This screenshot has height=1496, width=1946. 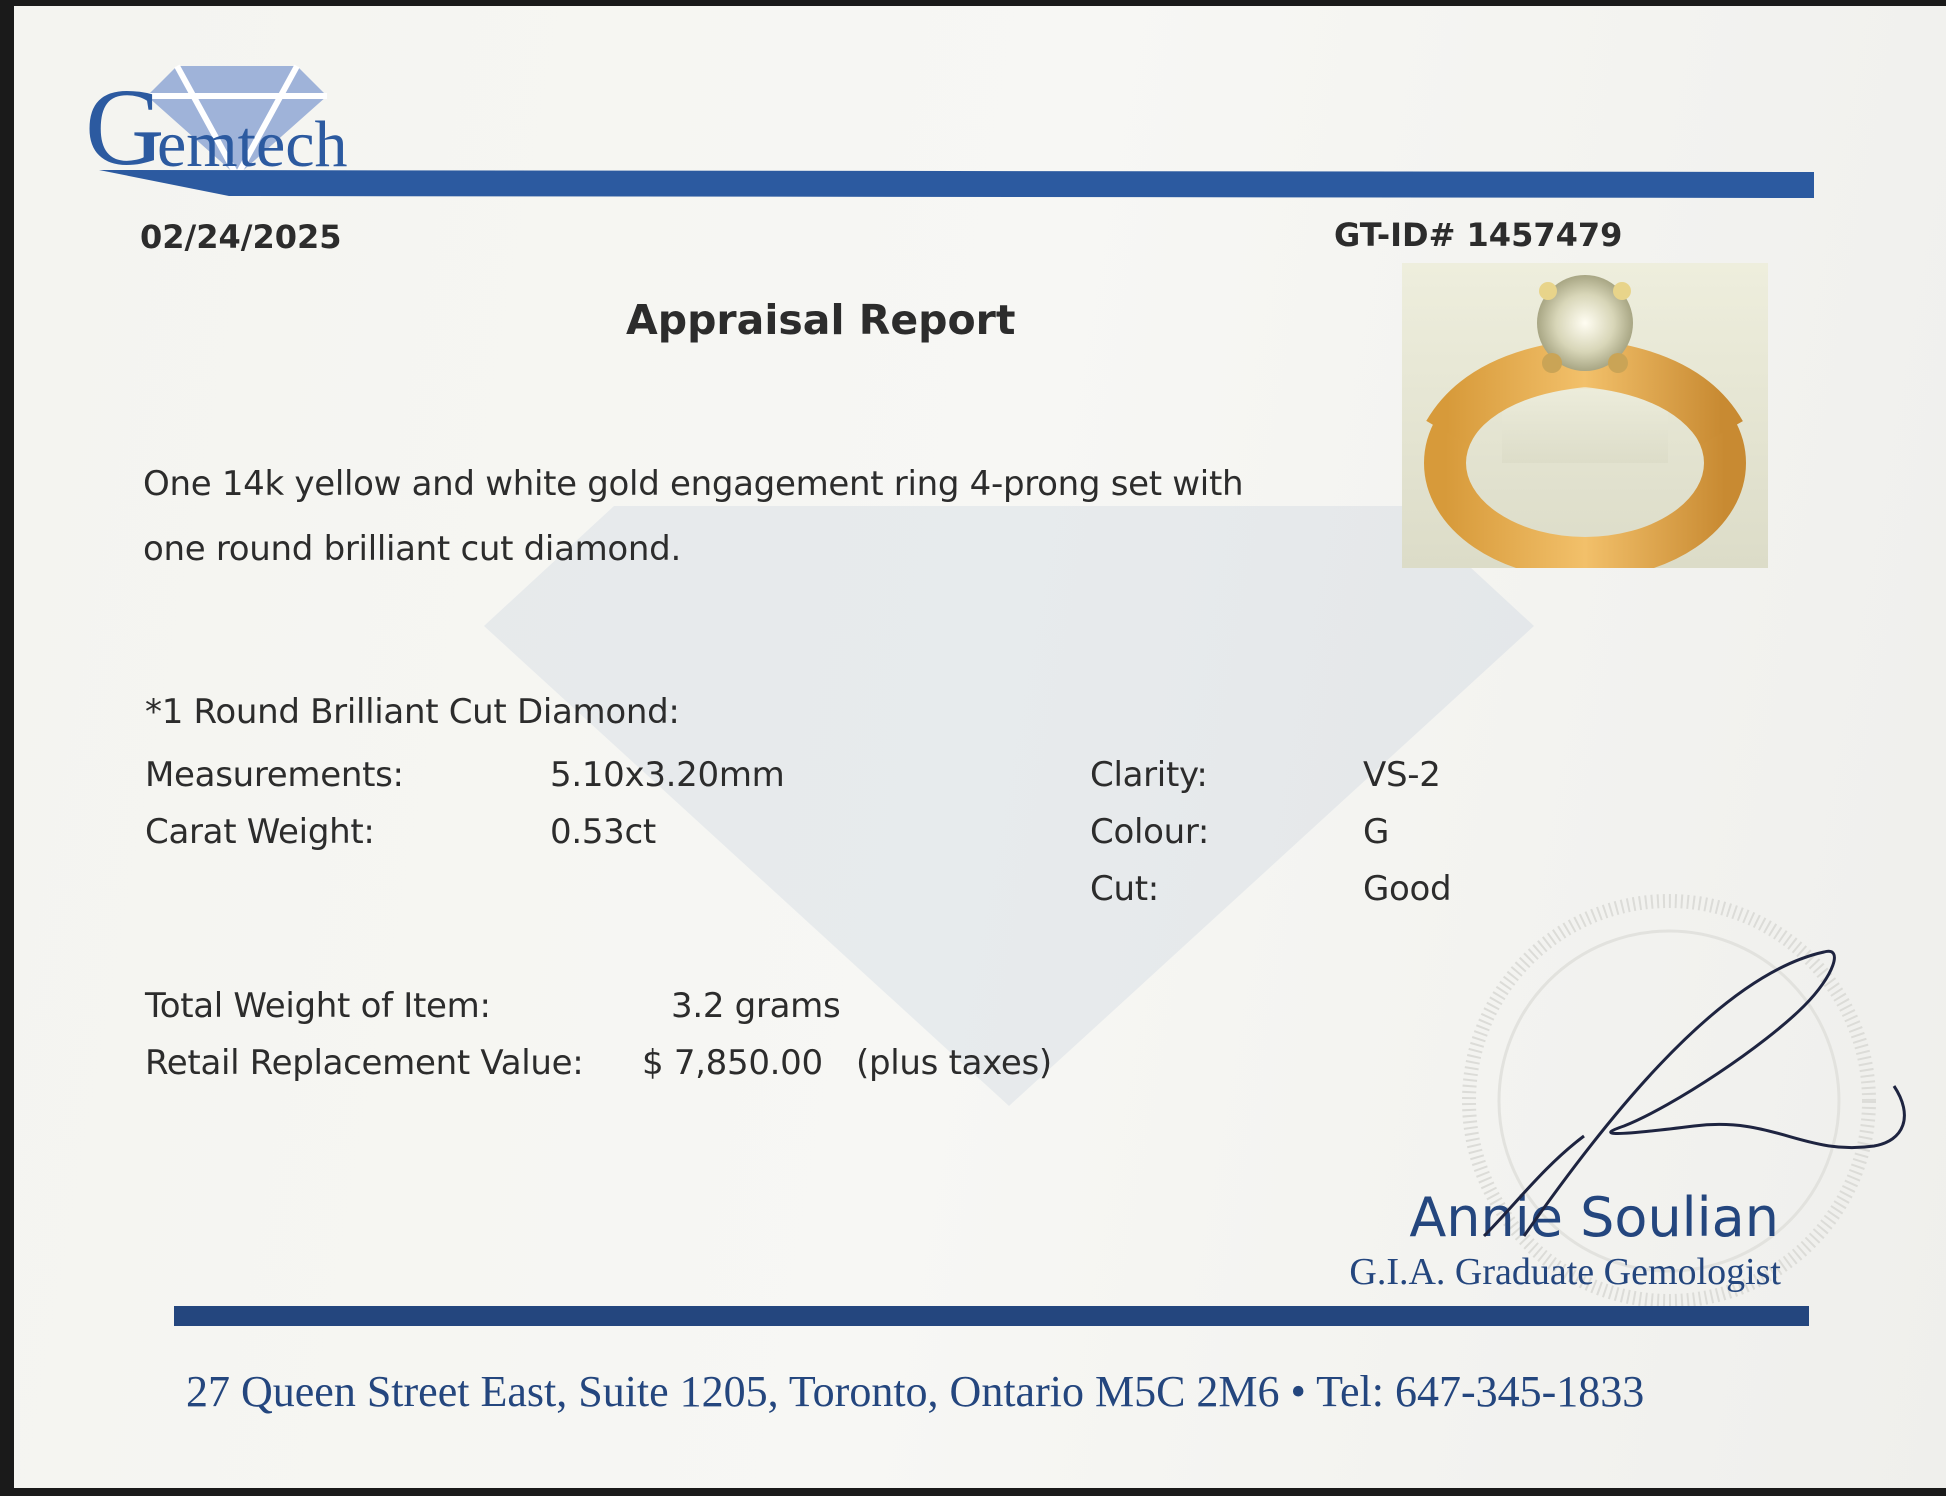 What do you see at coordinates (274, 775) in the screenshot?
I see `measurements-label: Measurements:` at bounding box center [274, 775].